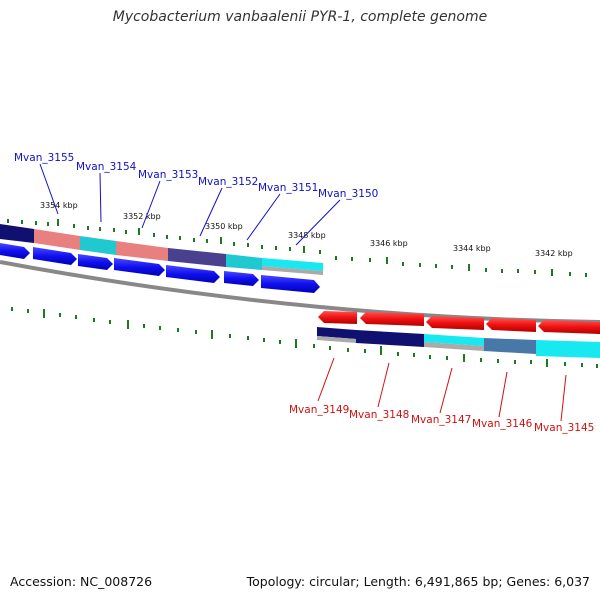 The width and height of the screenshot is (600, 600). I want to click on accession-text: Accession: NC_008726, so click(81, 581).